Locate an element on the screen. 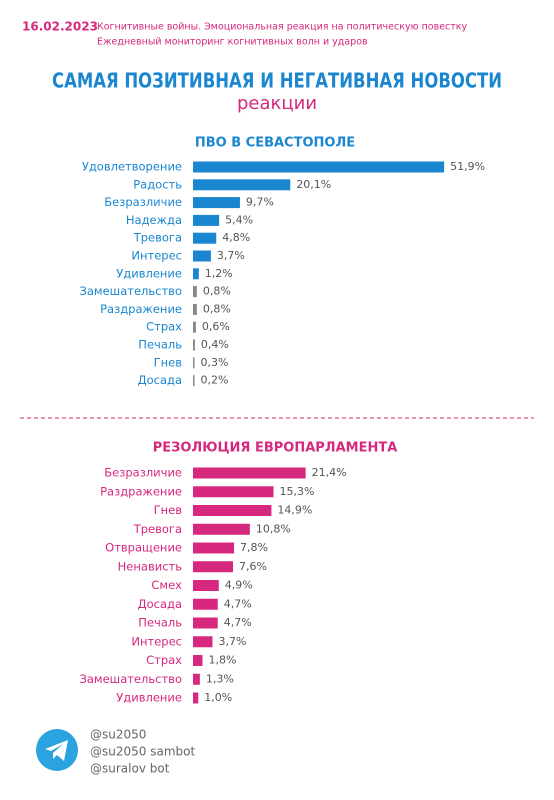  value-label: 10,8% is located at coordinates (273, 528).